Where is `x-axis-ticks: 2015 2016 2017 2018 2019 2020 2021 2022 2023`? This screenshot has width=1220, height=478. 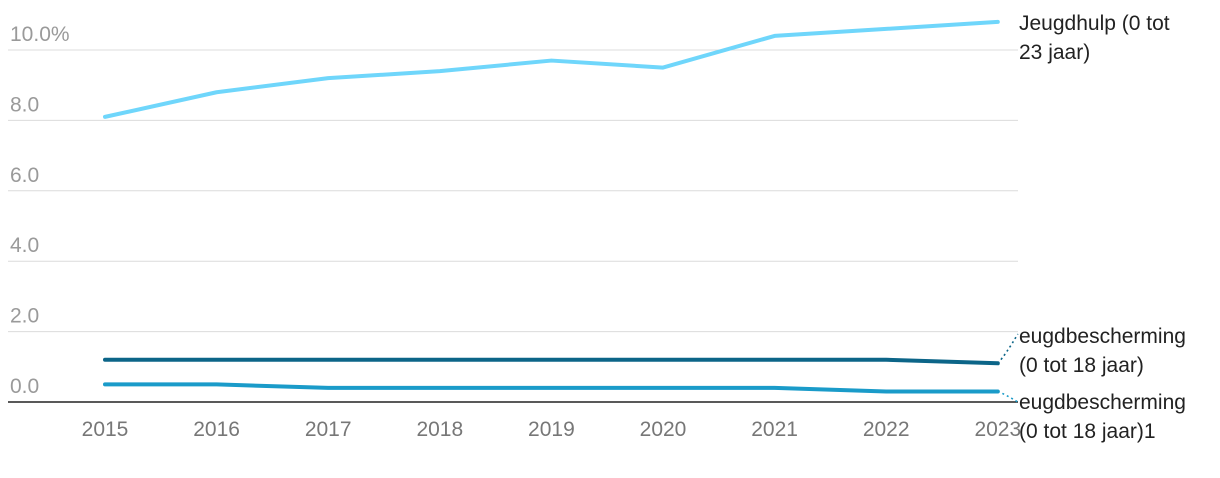 x-axis-ticks: 2015 2016 2017 2018 2019 2020 2021 2022 2023 is located at coordinates (552, 429).